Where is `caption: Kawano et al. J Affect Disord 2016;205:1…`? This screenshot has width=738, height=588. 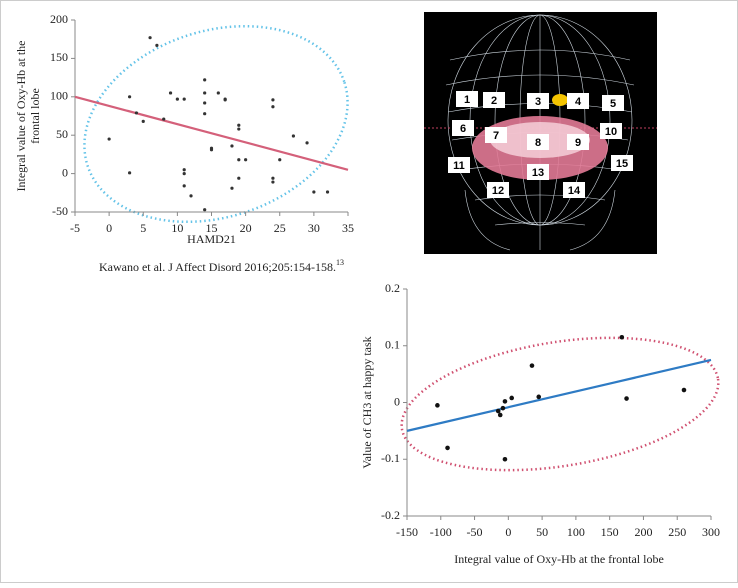
caption: Kawano et al. J Affect Disord 2016;205:1… is located at coordinates (221, 266).